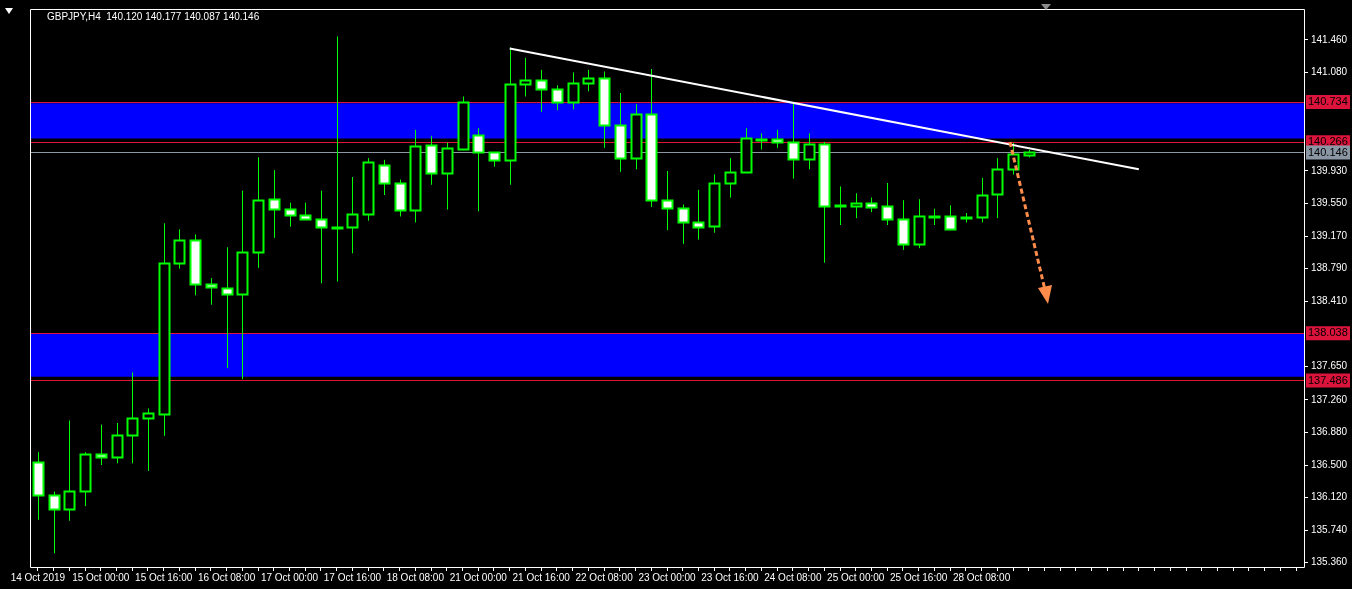 This screenshot has width=1352, height=589. Describe the element at coordinates (793, 577) in the screenshot. I see `x-tick-label: 24 Oct 08:00` at that location.